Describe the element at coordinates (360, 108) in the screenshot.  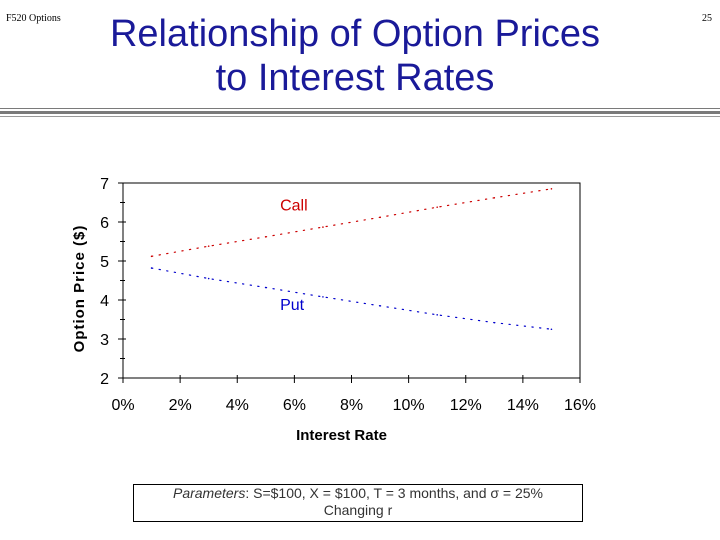
I see `title-divider-top` at that location.